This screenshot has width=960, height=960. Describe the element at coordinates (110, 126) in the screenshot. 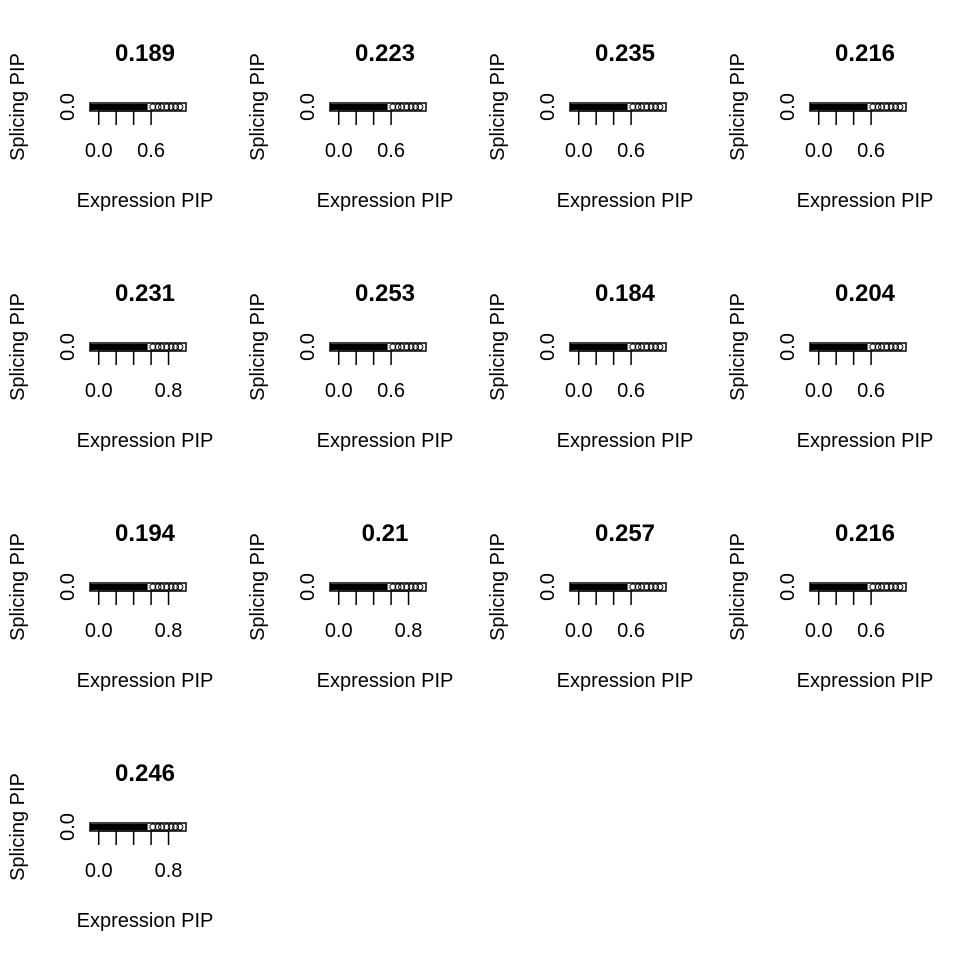

I see `chart-panel: 0.189 Splicing PIP 0.0 0.0 0.6 Expression PIP` at that location.